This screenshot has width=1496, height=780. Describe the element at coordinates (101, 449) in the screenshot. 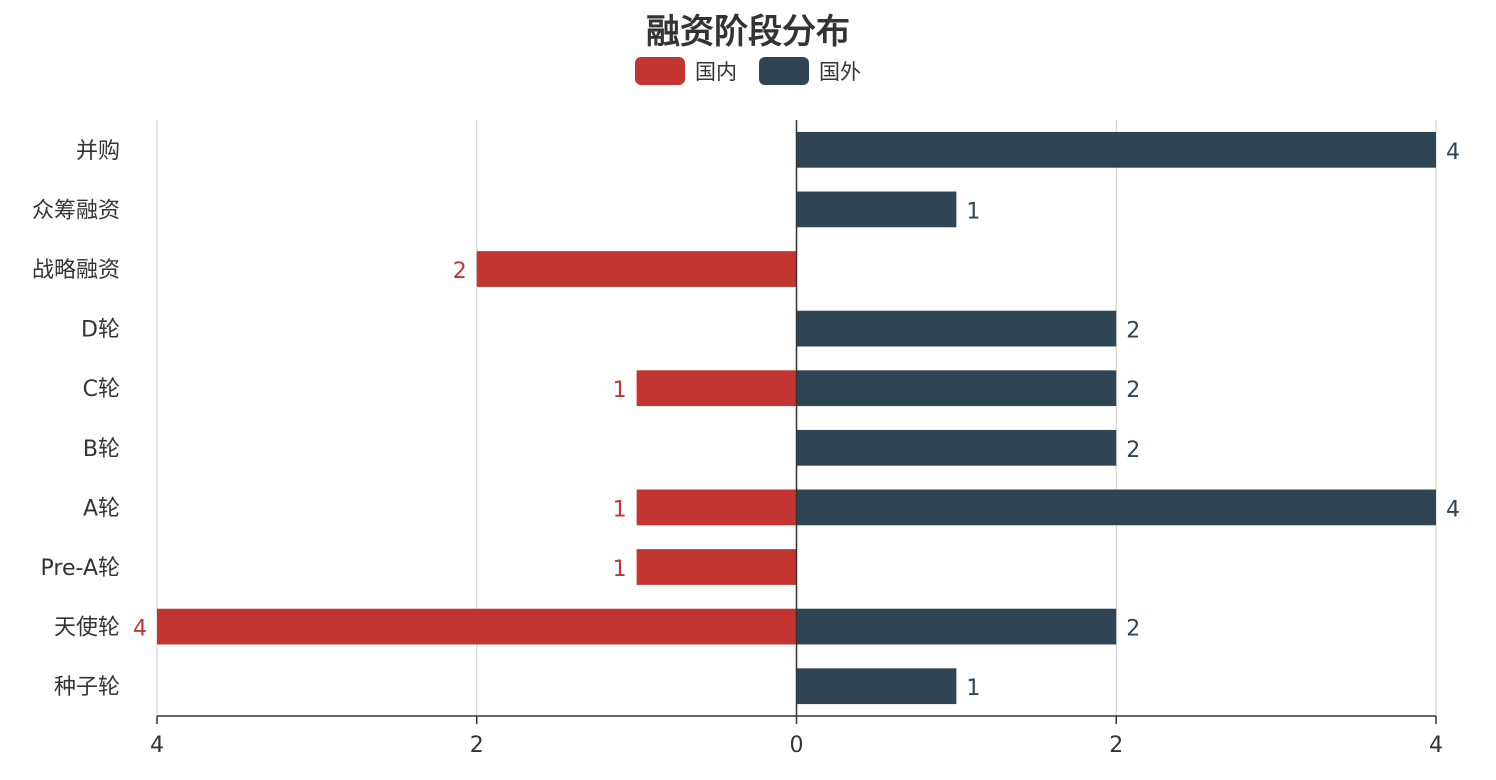

I see `y-tick-label: B轮` at that location.